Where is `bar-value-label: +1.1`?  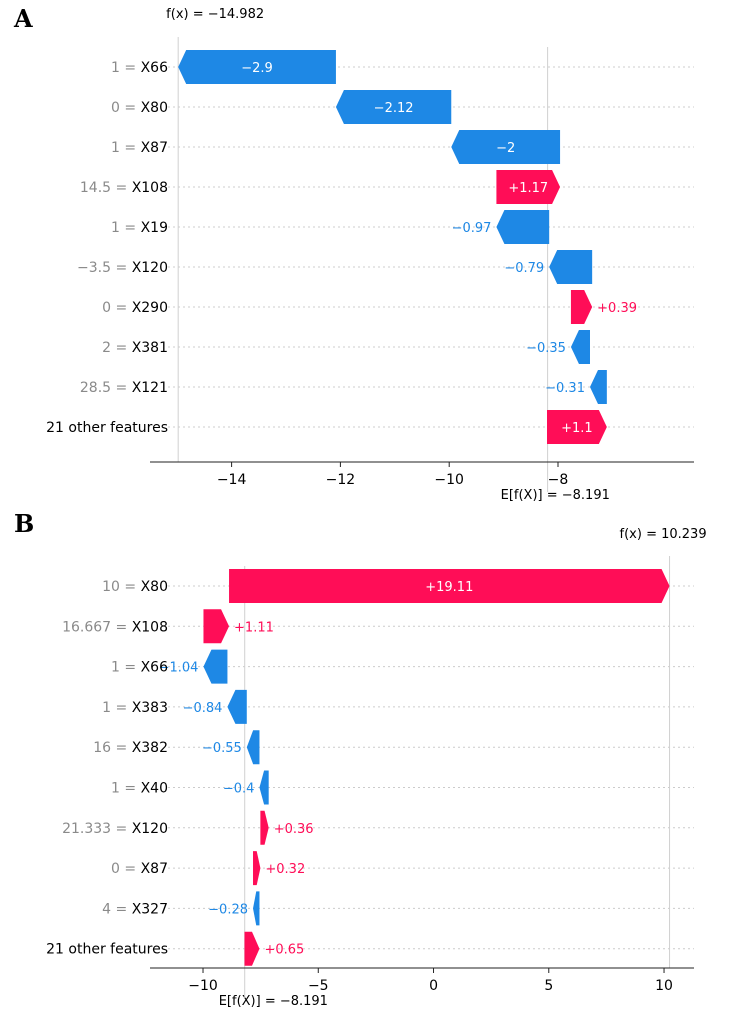 bar-value-label: +1.1 is located at coordinates (577, 428).